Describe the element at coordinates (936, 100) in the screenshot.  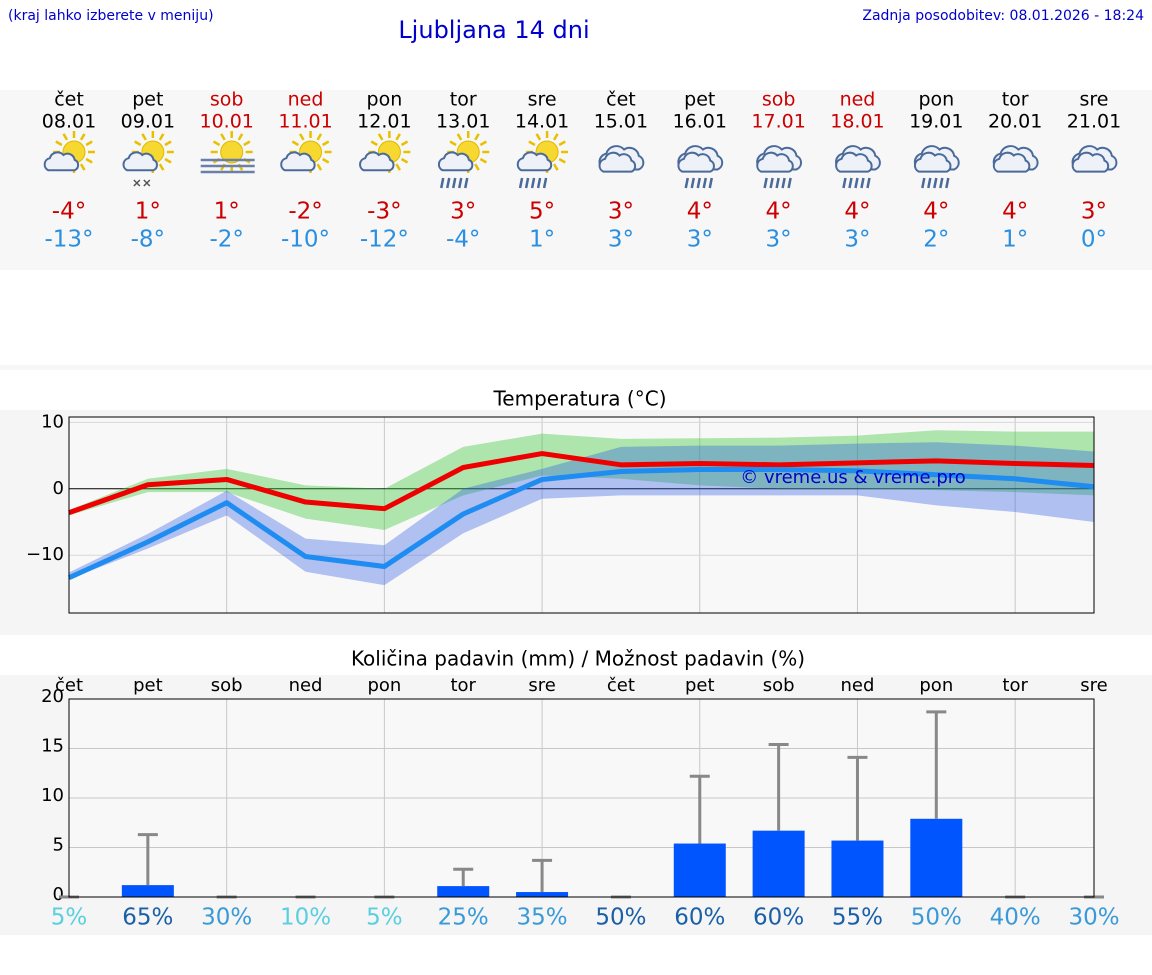
I see `weekday: pon` at that location.